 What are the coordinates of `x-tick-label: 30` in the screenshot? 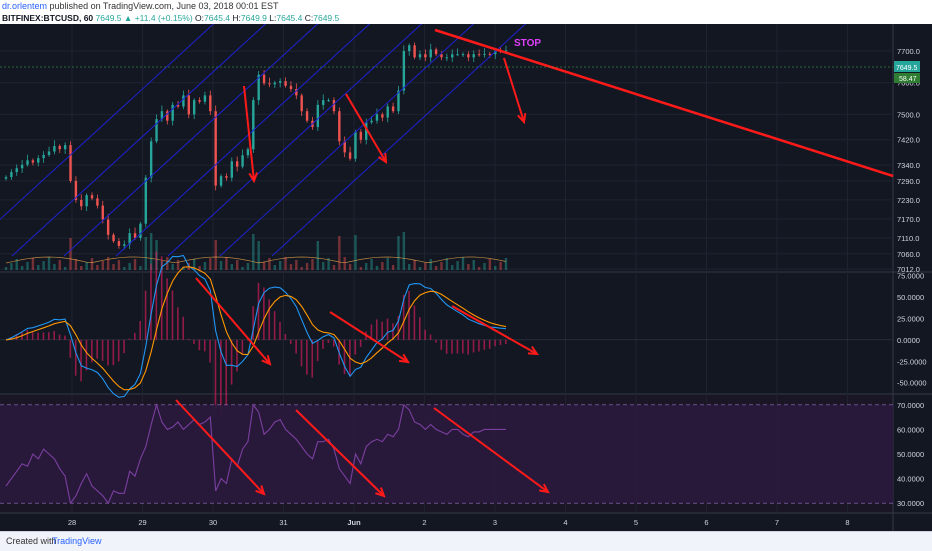 It's located at (213, 522).